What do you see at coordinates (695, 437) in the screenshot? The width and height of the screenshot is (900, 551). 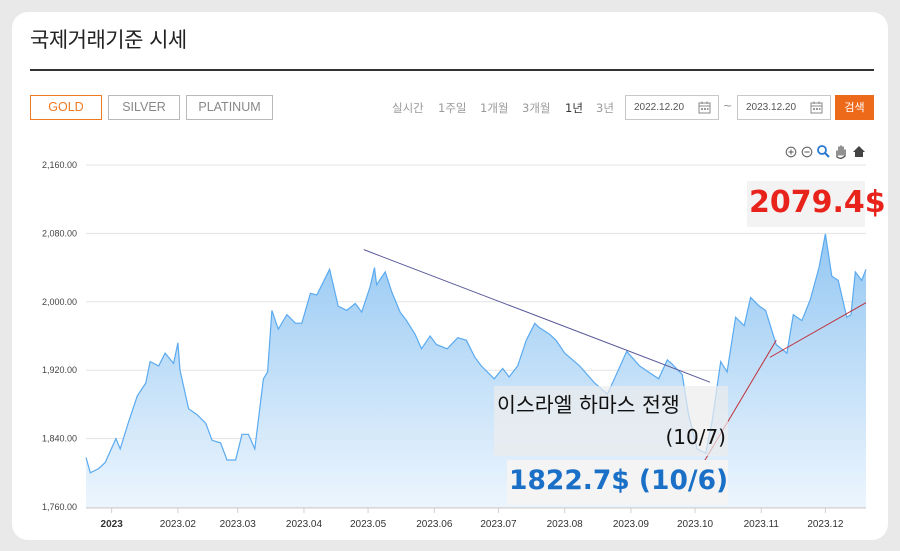 I see `event-date-label: (10/7)` at bounding box center [695, 437].